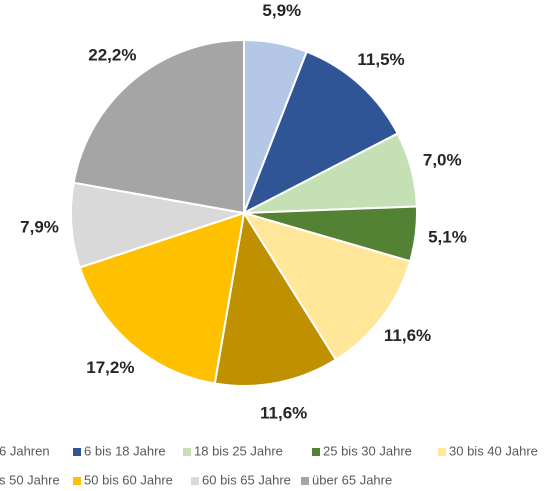 The width and height of the screenshot is (547, 491). Describe the element at coordinates (39, 226) in the screenshot. I see `value-label: 7,9%` at that location.